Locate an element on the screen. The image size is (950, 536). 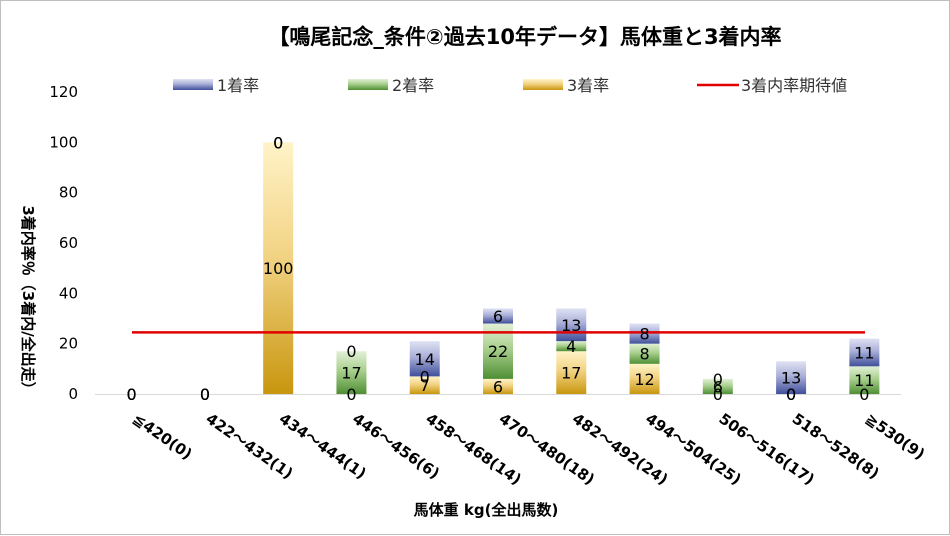
data-label-first-0: 0 is located at coordinates (132, 394).